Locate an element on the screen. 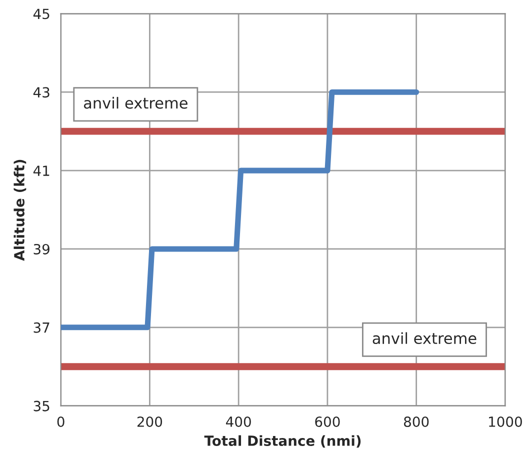  y-tick-label: 35 is located at coordinates (42, 406).